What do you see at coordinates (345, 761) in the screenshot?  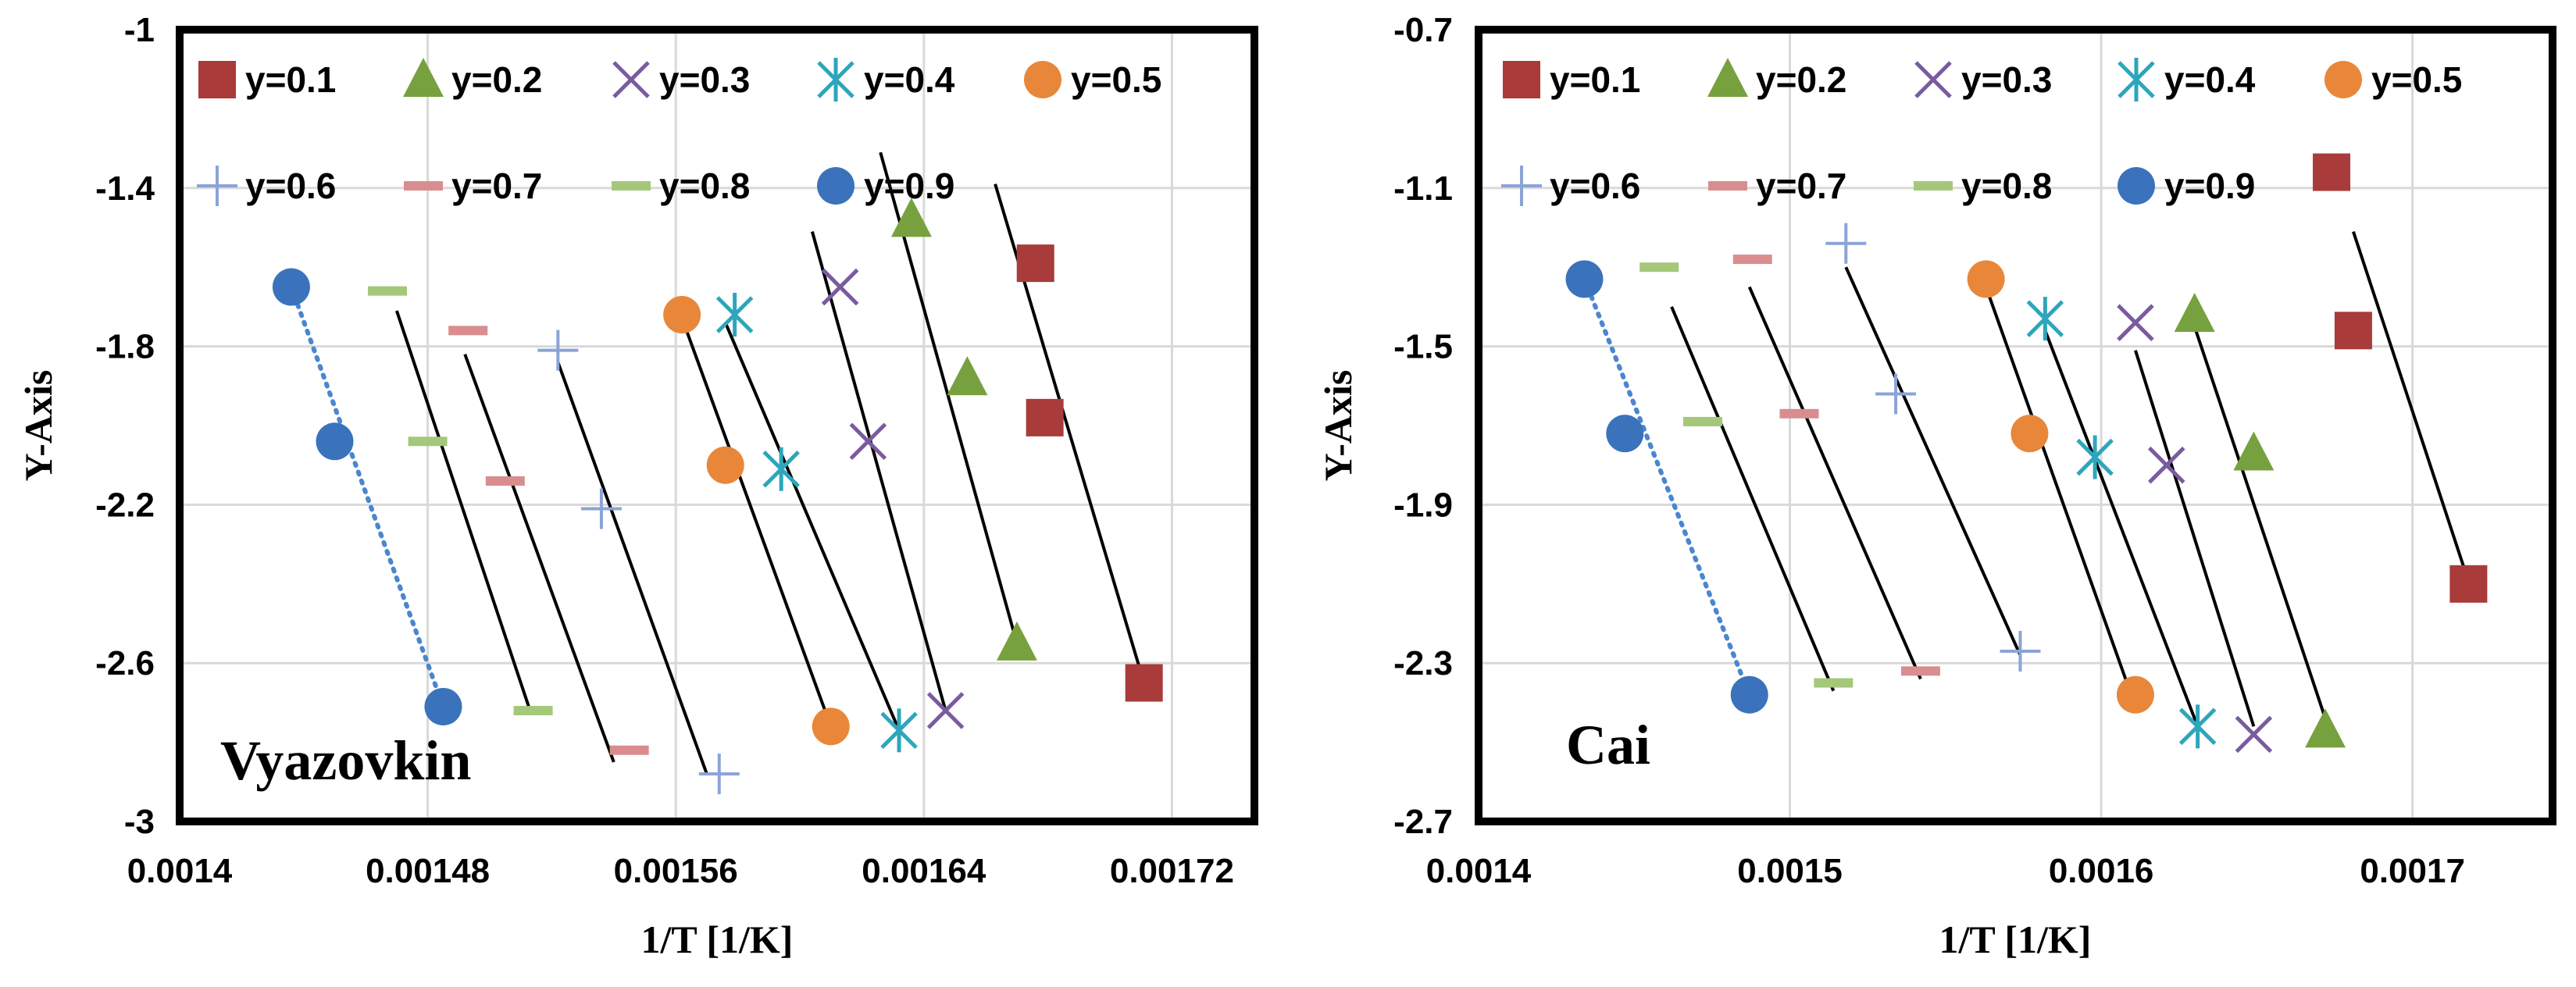 I see `panel-annotation: Vyazovkin` at bounding box center [345, 761].